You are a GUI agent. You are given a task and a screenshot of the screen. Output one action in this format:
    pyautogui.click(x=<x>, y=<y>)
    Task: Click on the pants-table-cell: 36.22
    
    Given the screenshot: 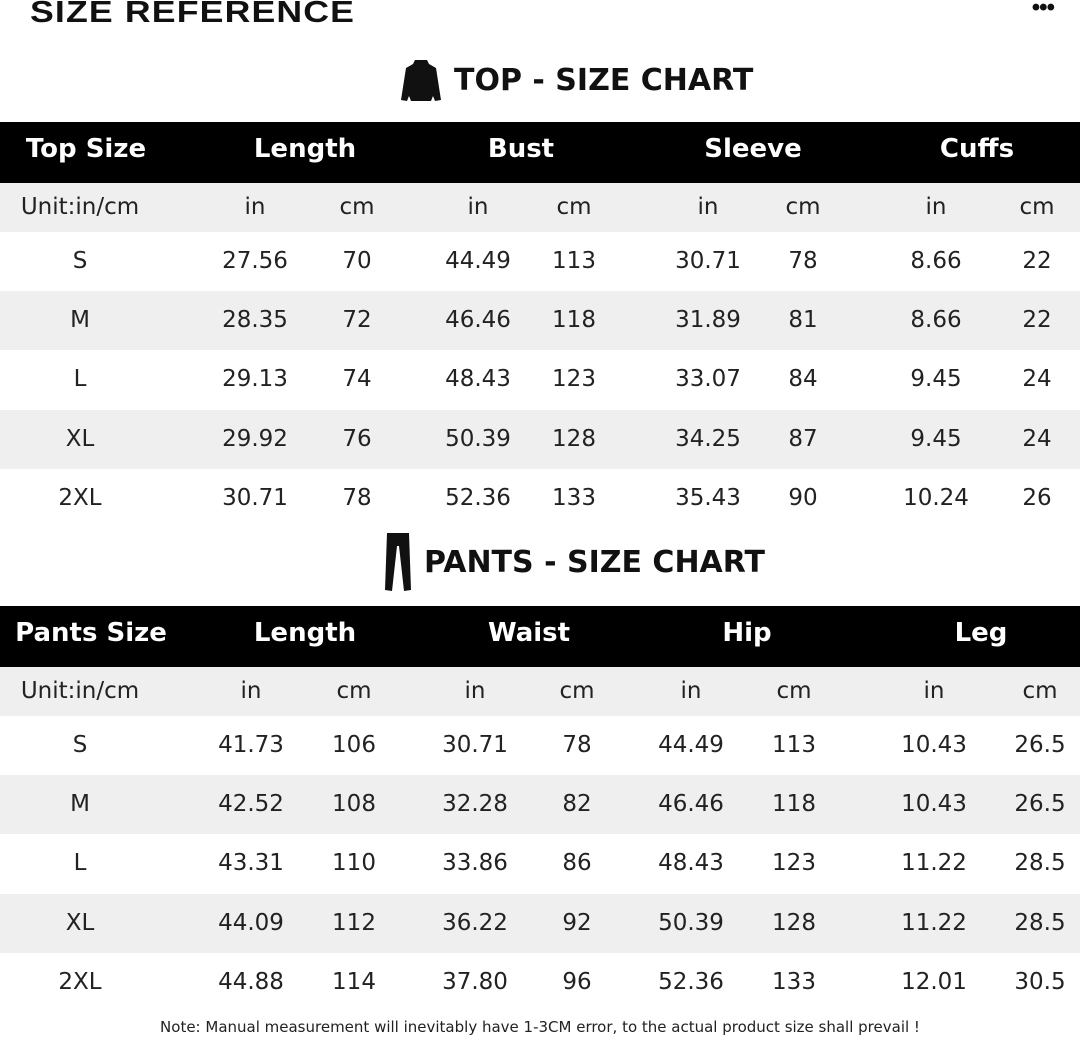 What is the action you would take?
    pyautogui.click(x=475, y=922)
    